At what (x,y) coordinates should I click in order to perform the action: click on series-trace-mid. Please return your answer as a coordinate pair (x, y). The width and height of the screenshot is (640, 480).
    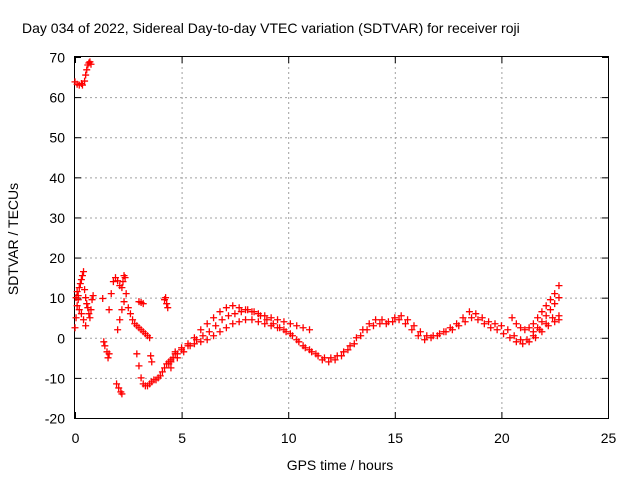
    Looking at the image, I should click on (365, 336).